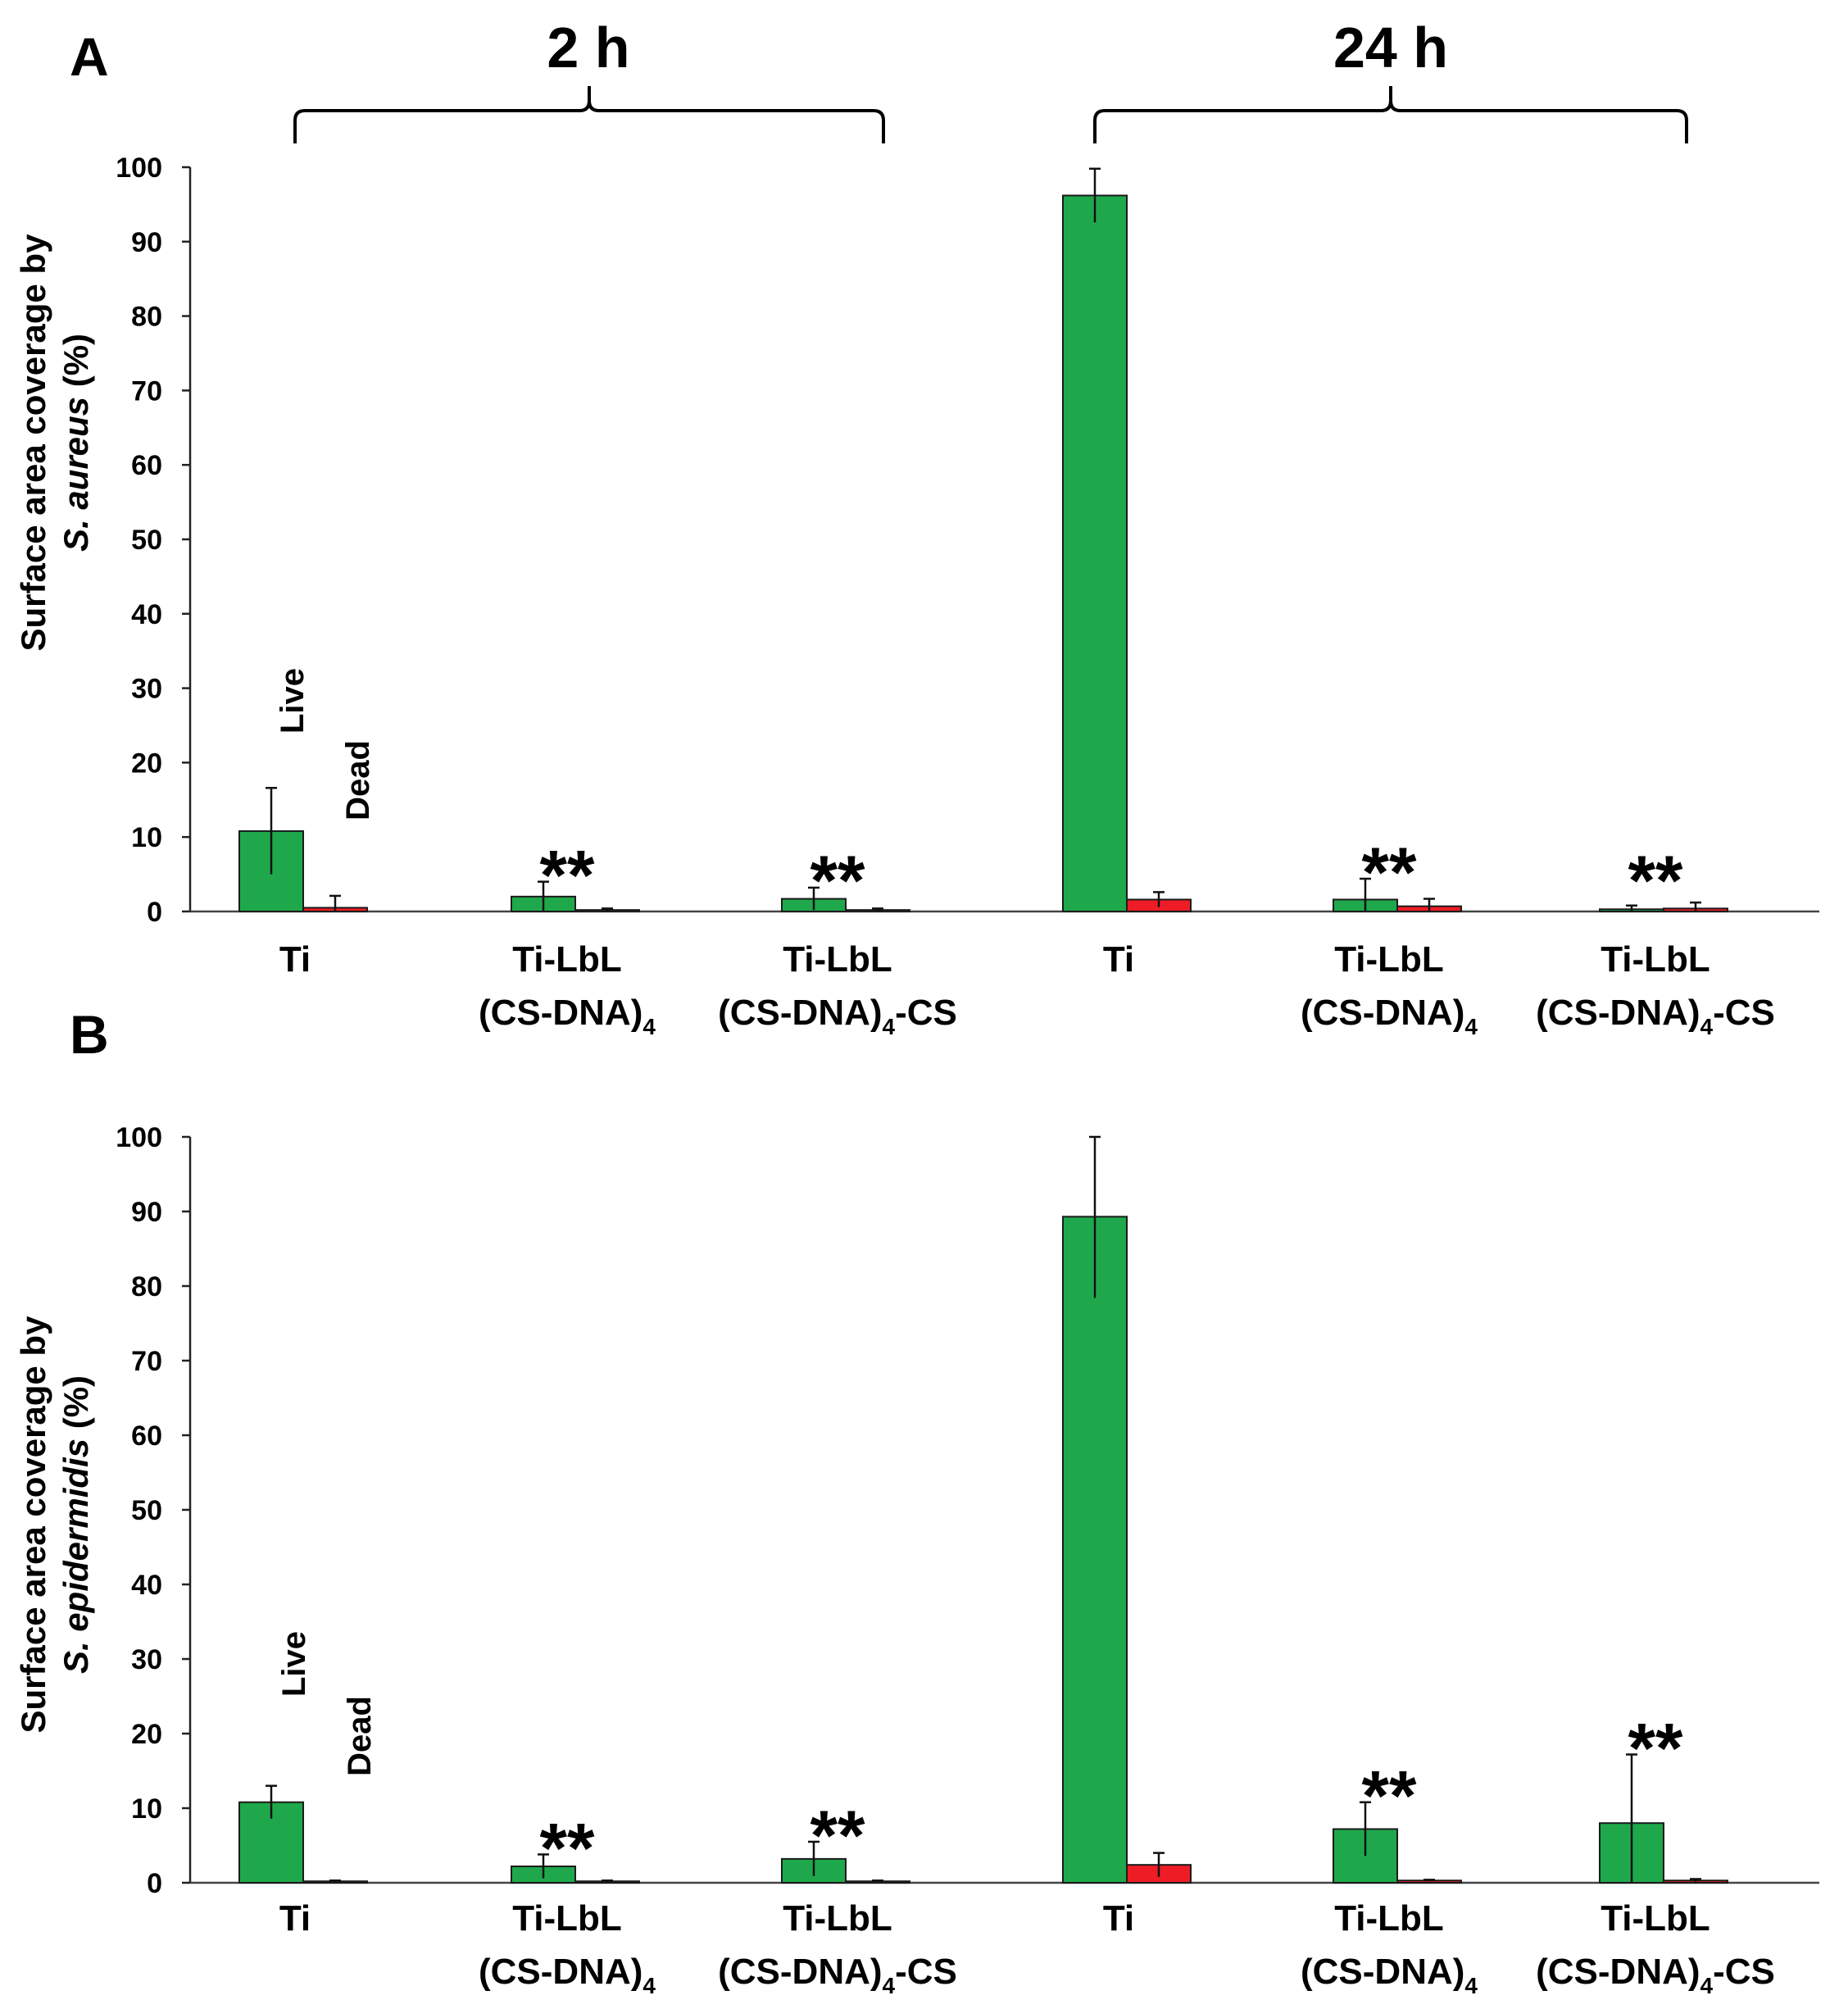  What do you see at coordinates (89, 1034) in the screenshot?
I see `panel-letter: B` at bounding box center [89, 1034].